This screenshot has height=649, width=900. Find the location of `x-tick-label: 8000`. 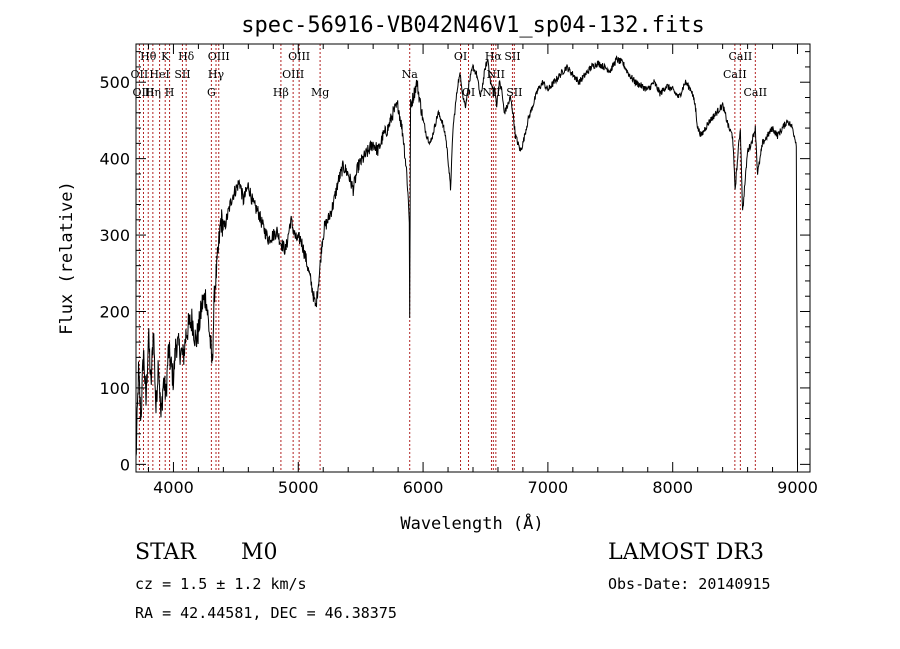

x-tick-label: 8000 is located at coordinates (672, 487).